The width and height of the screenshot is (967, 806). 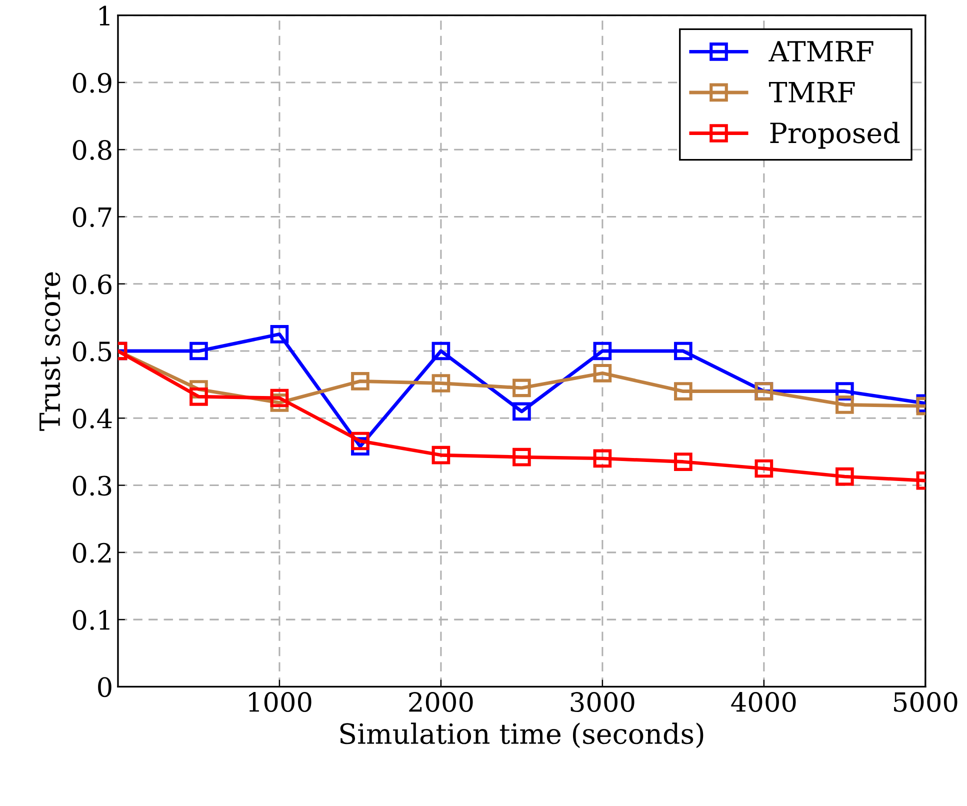 I want to click on x-tick-label: 3000, so click(x=602, y=702).